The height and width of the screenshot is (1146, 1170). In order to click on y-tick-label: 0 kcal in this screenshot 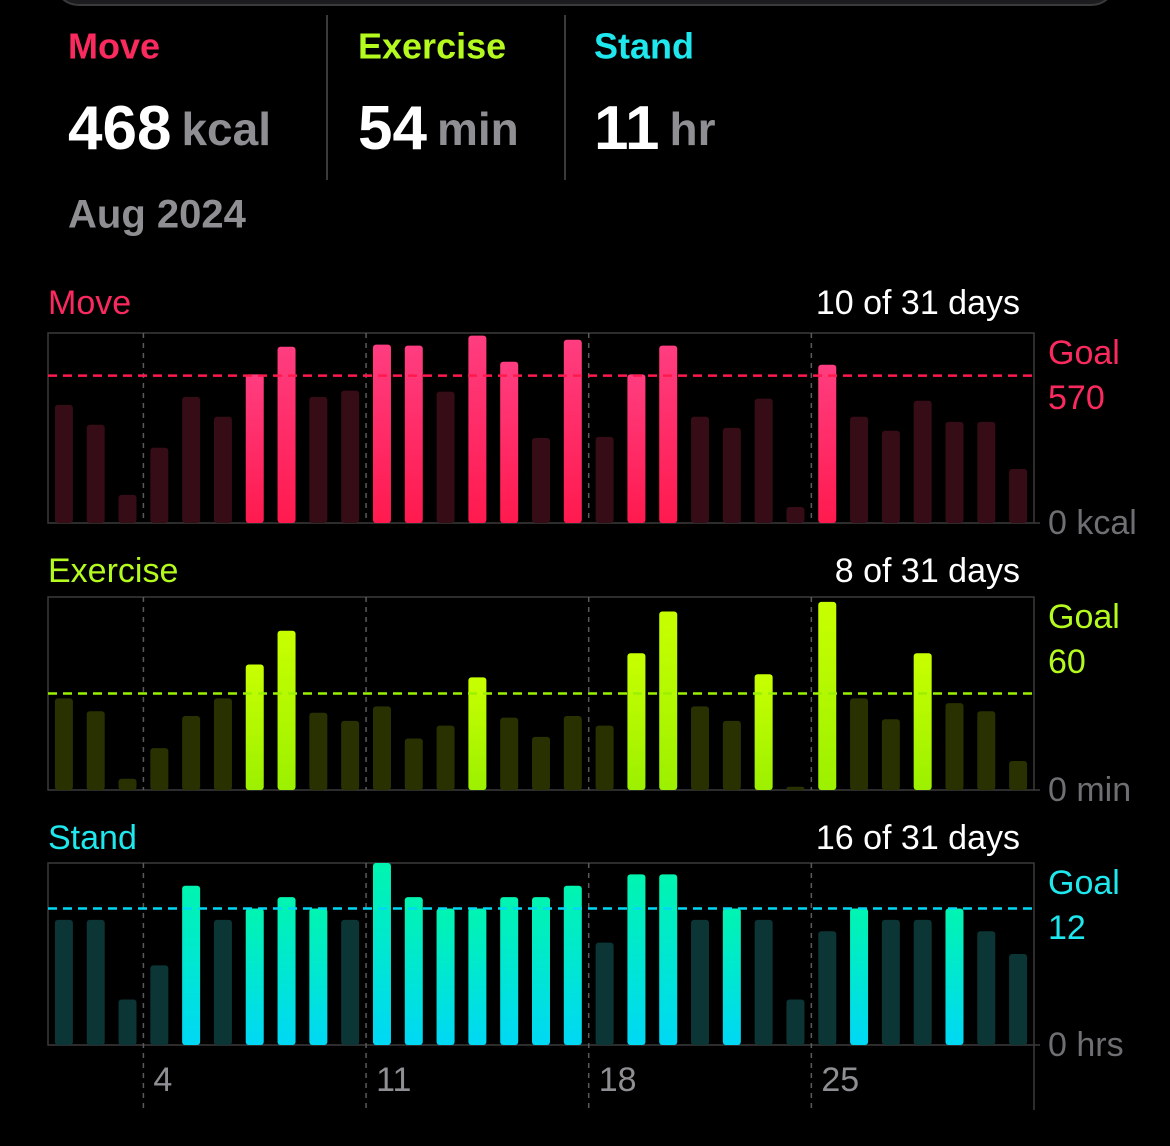, I will do `click(1092, 523)`.